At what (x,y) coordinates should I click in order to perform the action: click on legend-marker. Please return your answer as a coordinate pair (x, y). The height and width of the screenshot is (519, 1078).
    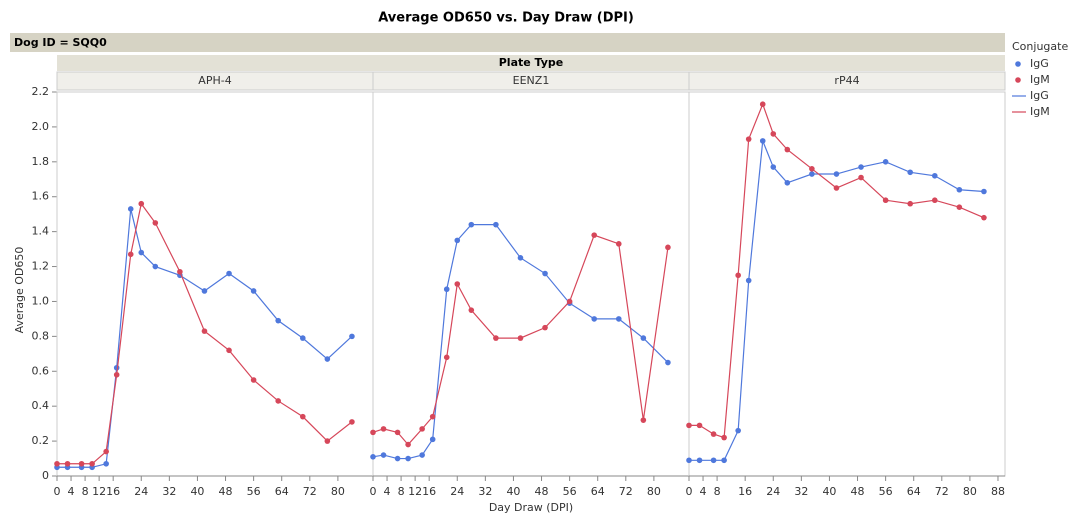
    Looking at the image, I should click on (1018, 64).